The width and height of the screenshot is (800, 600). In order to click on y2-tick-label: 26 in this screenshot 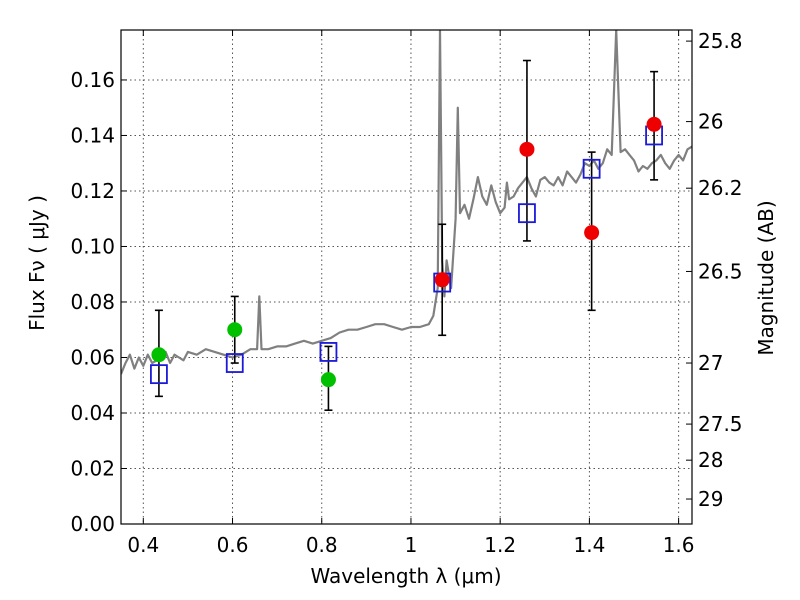, I will do `click(710, 122)`.